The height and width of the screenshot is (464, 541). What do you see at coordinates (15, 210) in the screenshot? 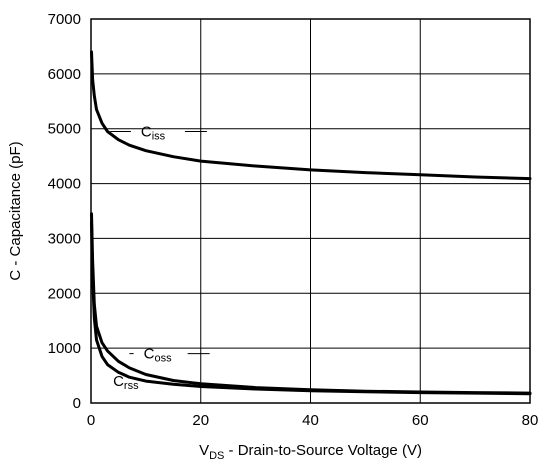
I see `y-axis-title: C - Capacitance (pF)` at bounding box center [15, 210].